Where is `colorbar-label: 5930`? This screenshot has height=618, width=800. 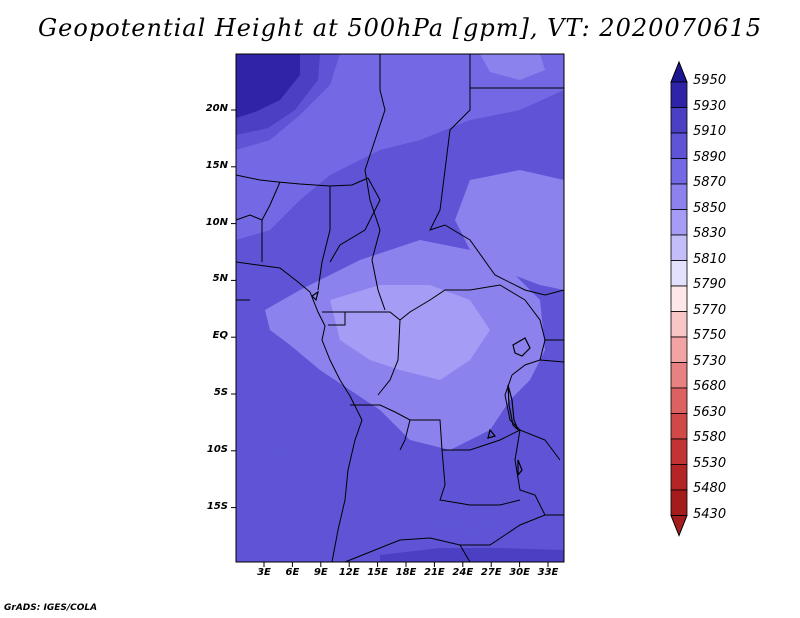 colorbar-label: 5930 is located at coordinates (710, 106).